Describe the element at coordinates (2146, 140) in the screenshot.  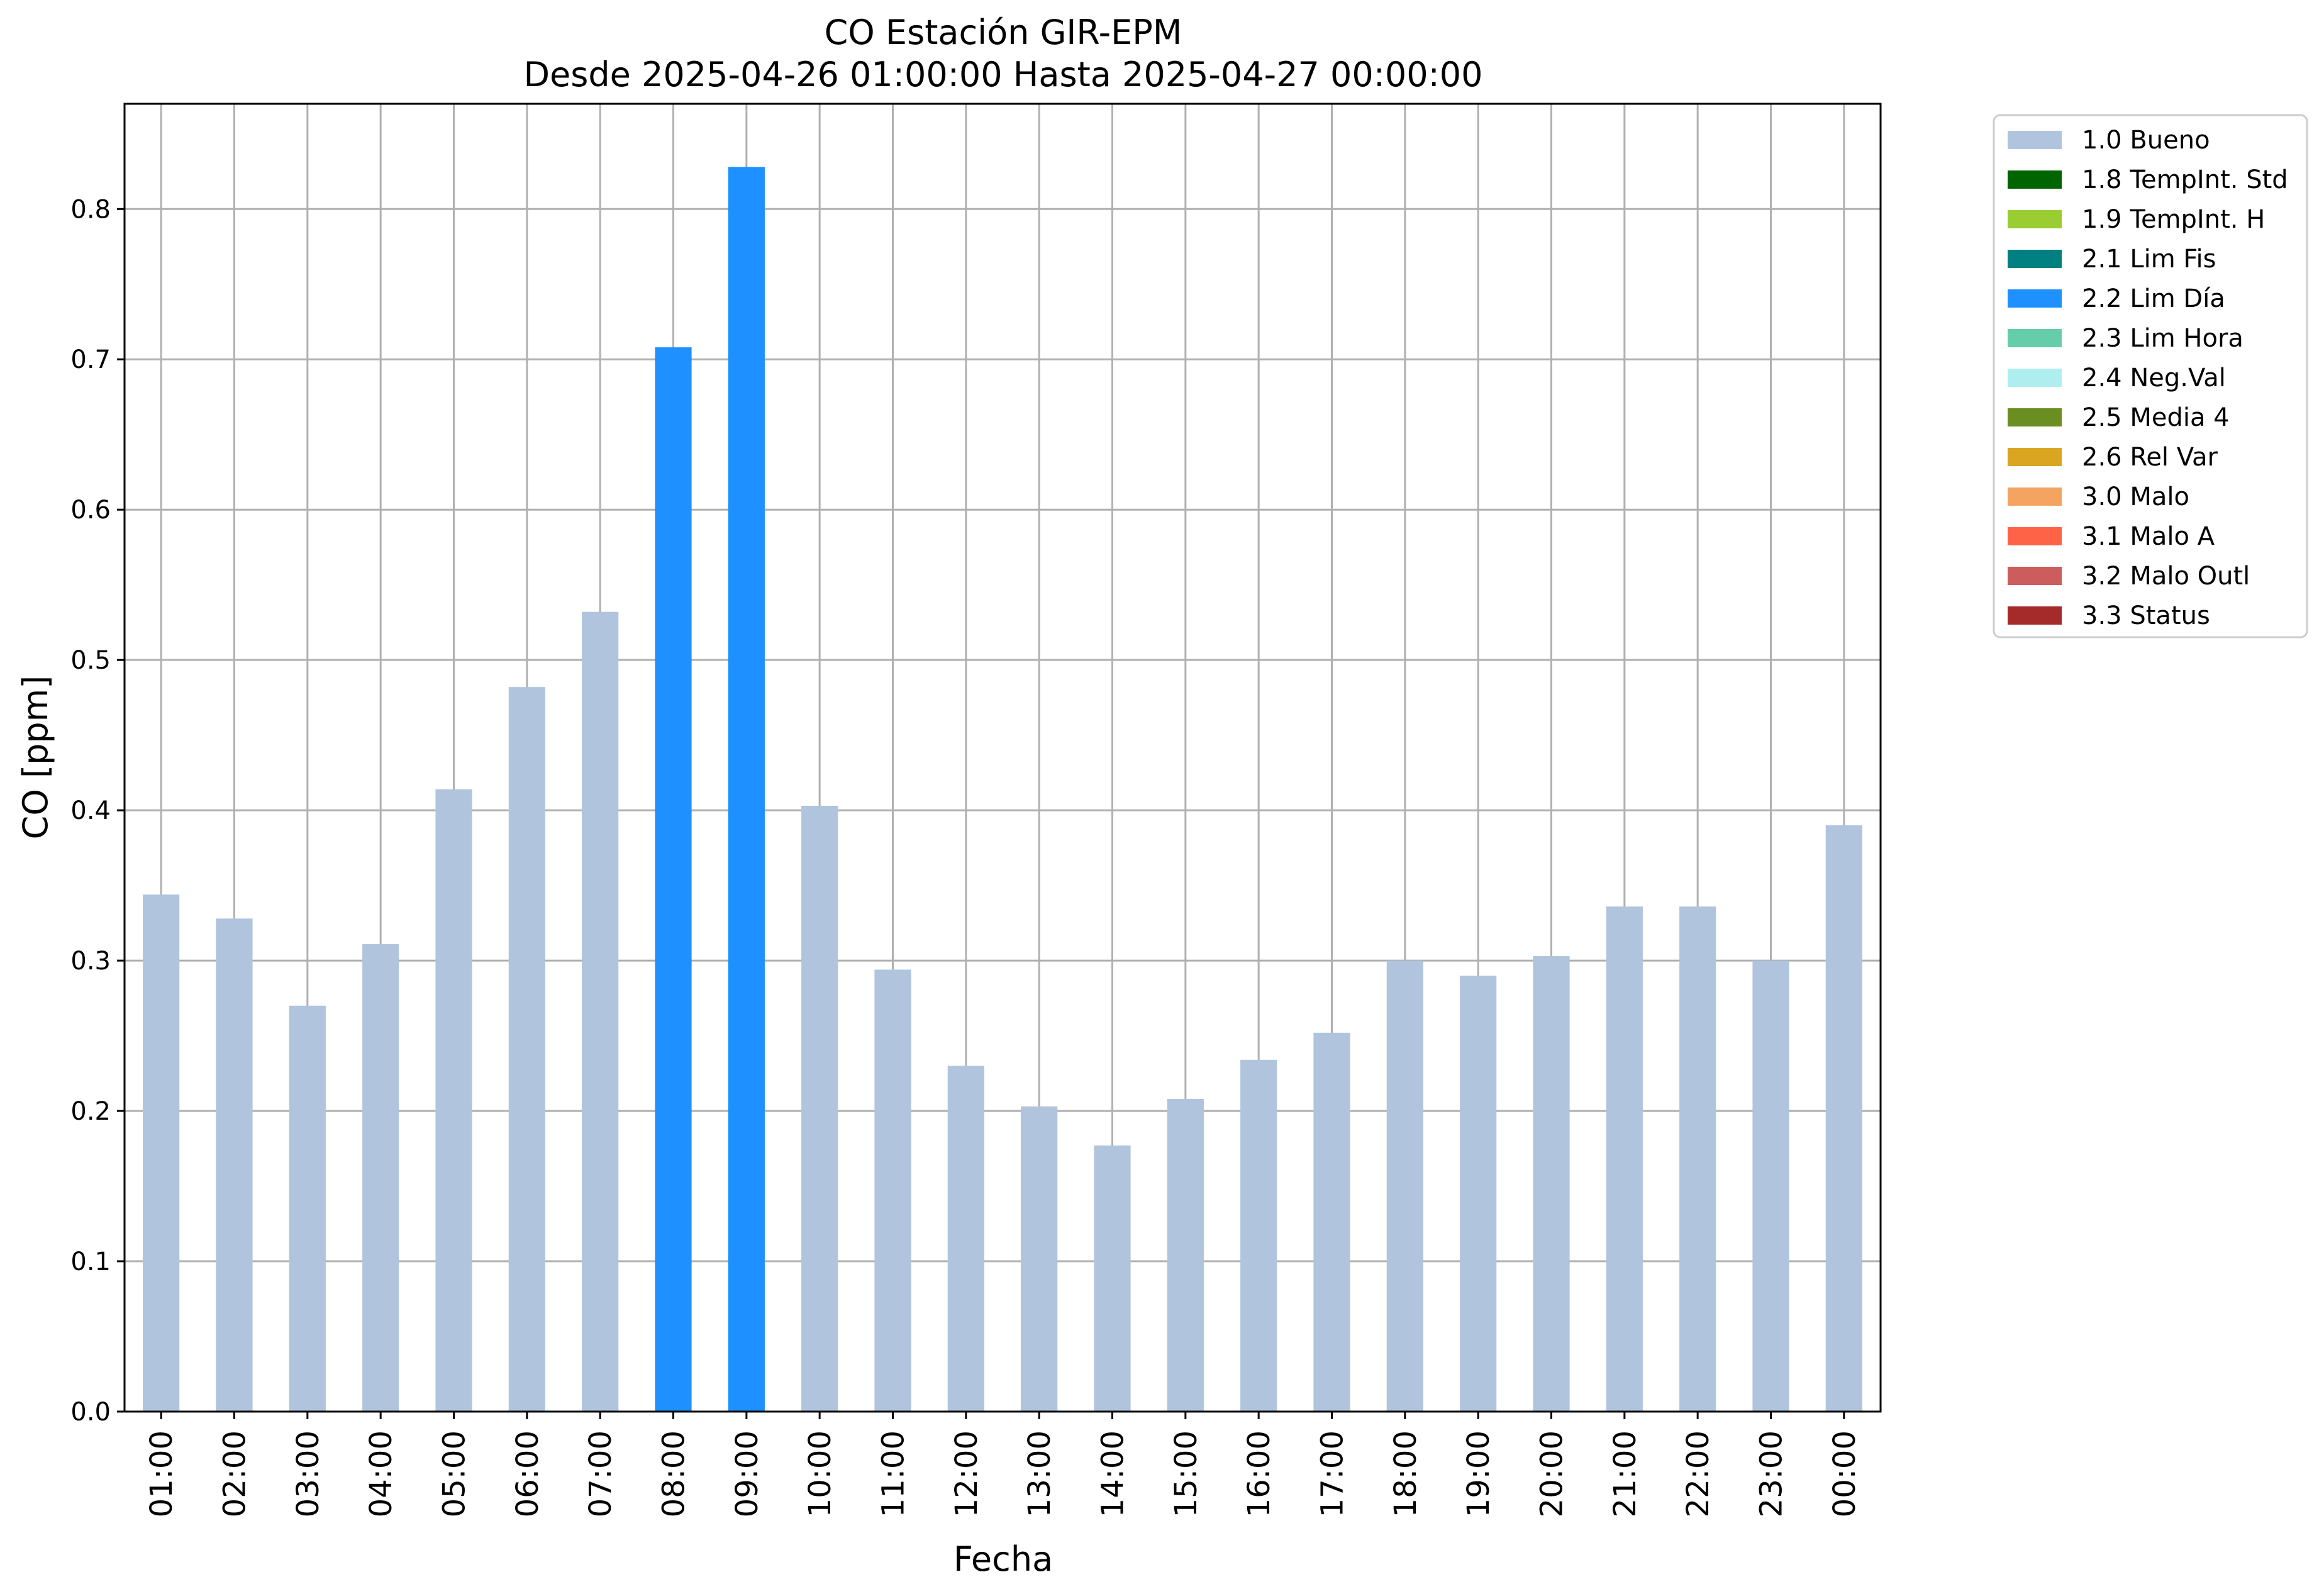
I see `legend-label: 1.0 Bueno` at that location.